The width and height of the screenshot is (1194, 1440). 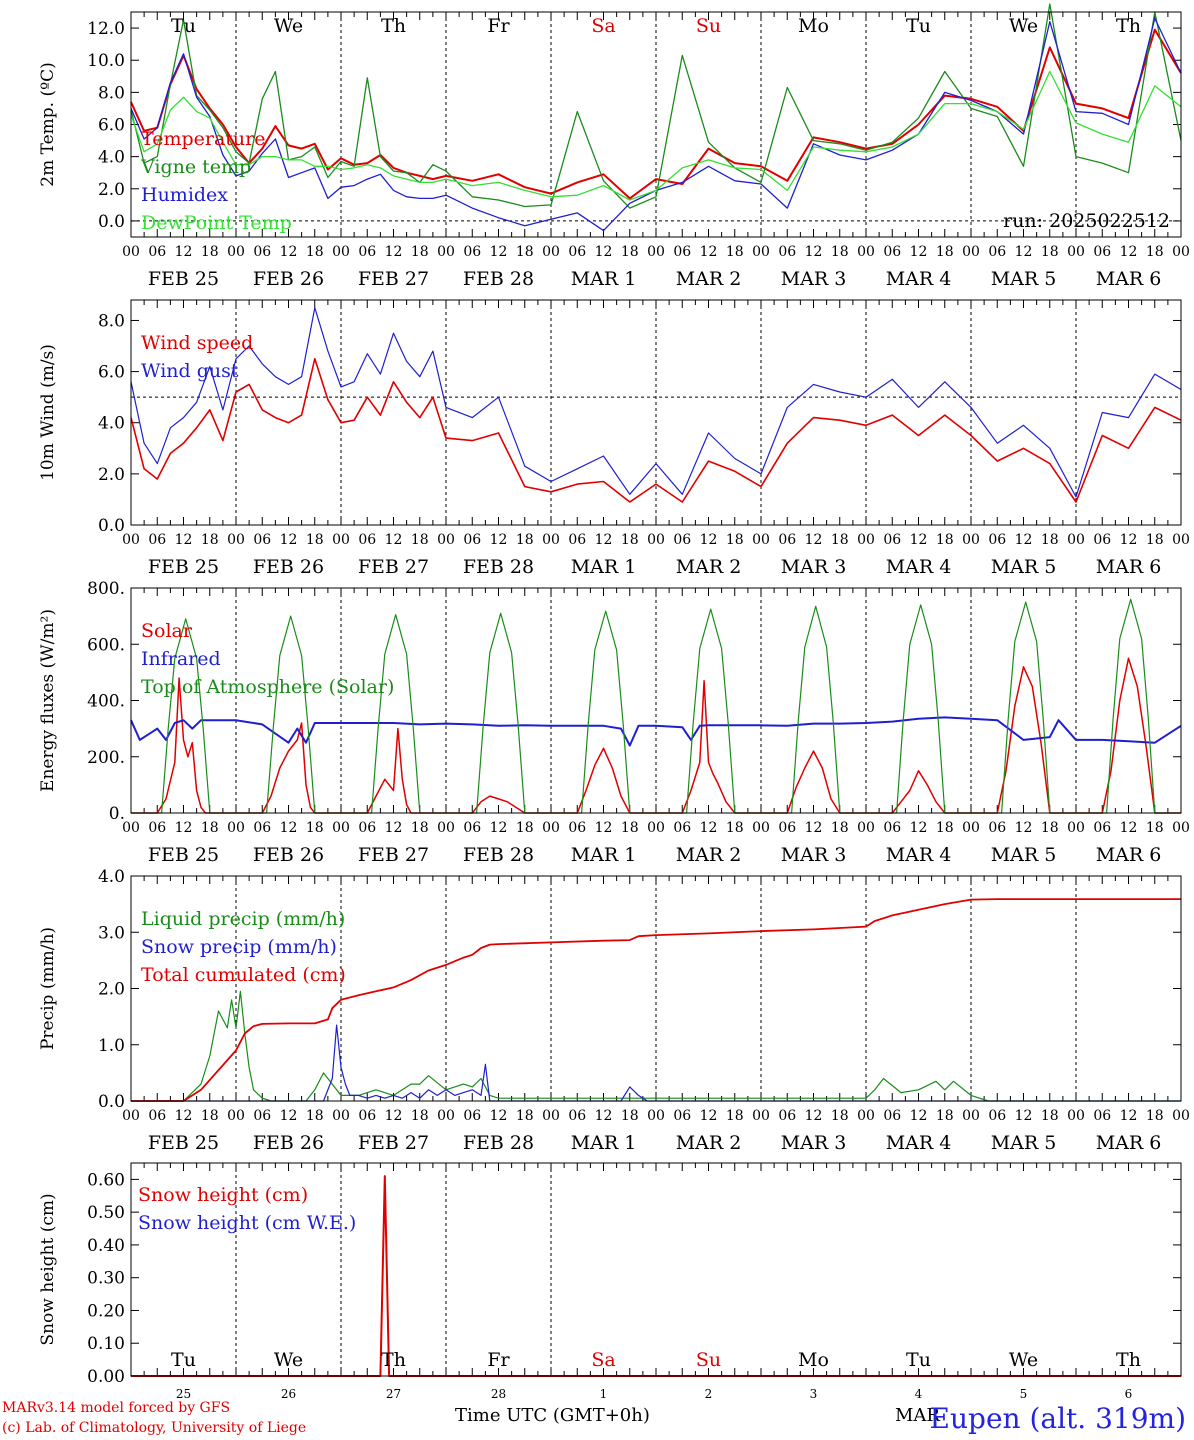 I want to click on day-number: 28, so click(x=498, y=1393).